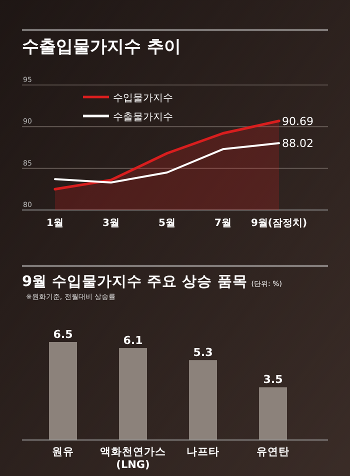 The height and width of the screenshot is (476, 350). Describe the element at coordinates (298, 121) in the screenshot. I see `data-label: 90.69` at that location.